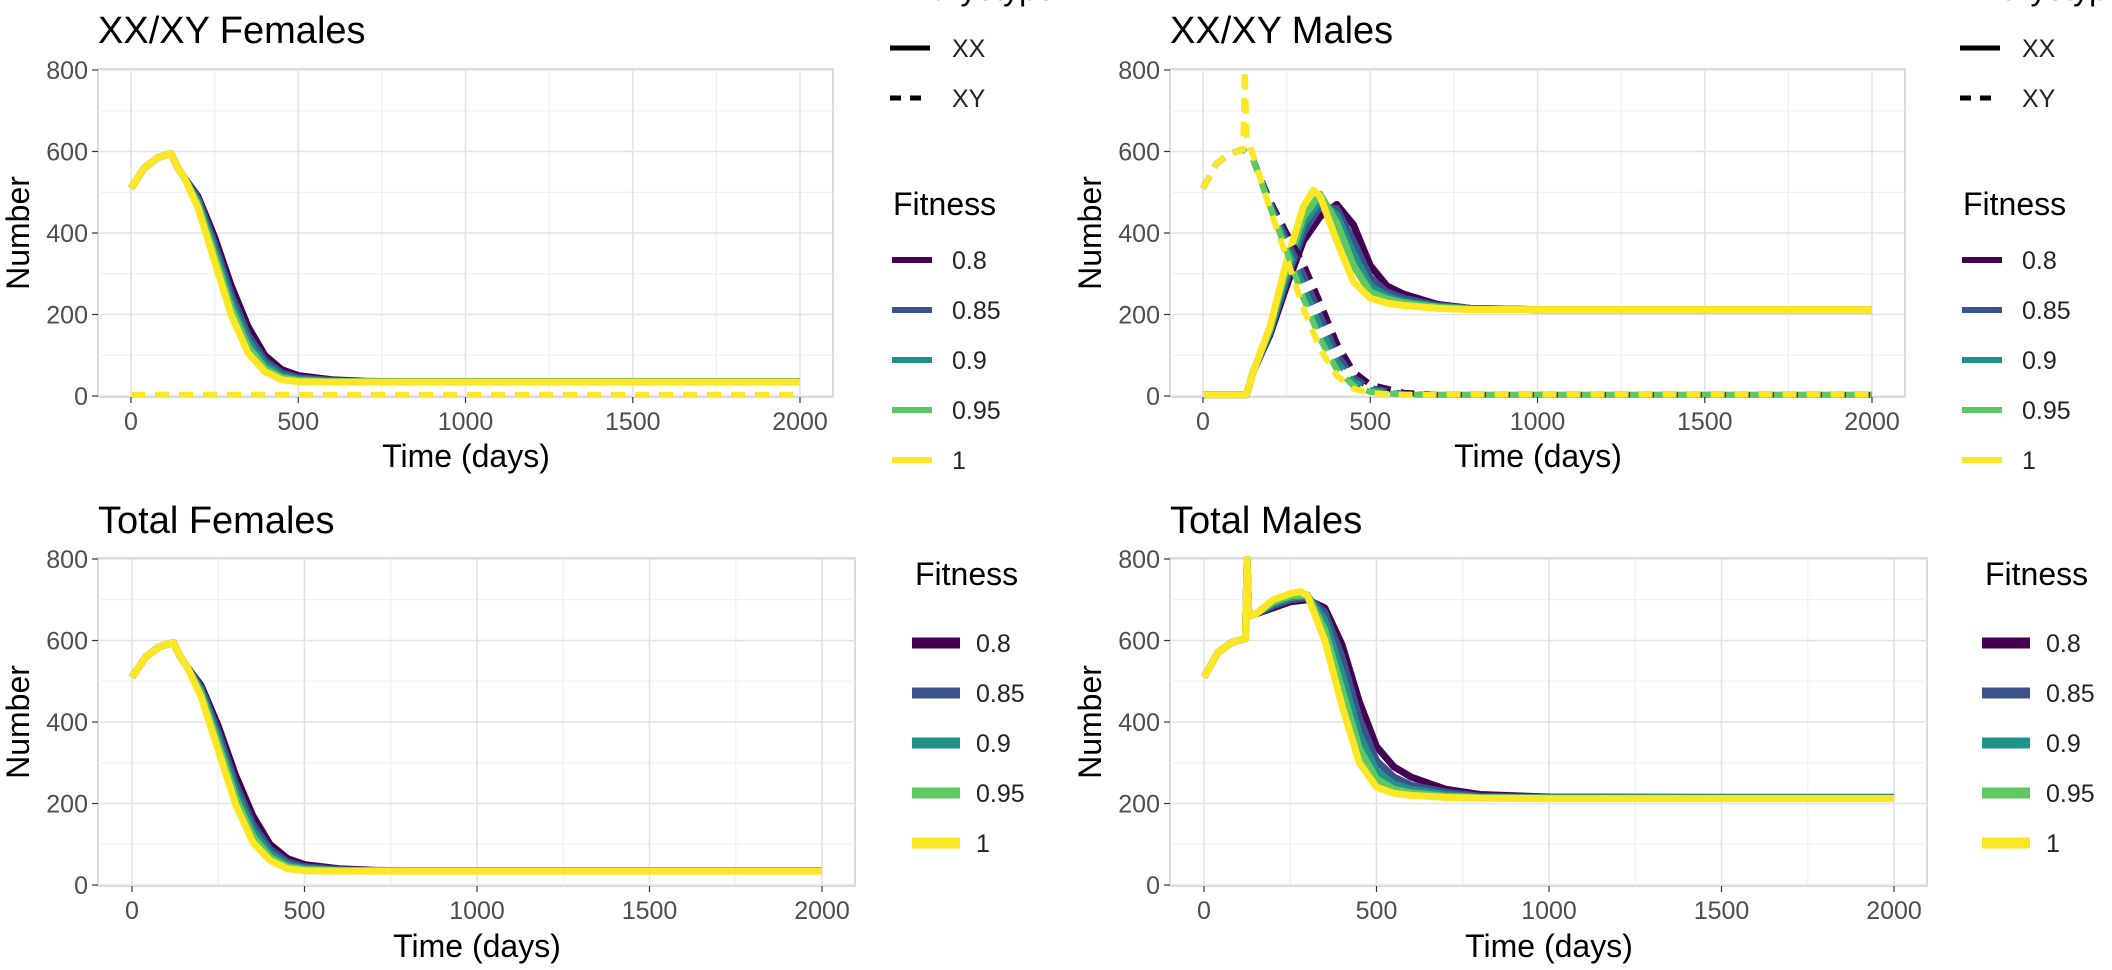  I want to click on panel-4-x-ticks: 0 500 1000 1500 2000, so click(1559, 905).